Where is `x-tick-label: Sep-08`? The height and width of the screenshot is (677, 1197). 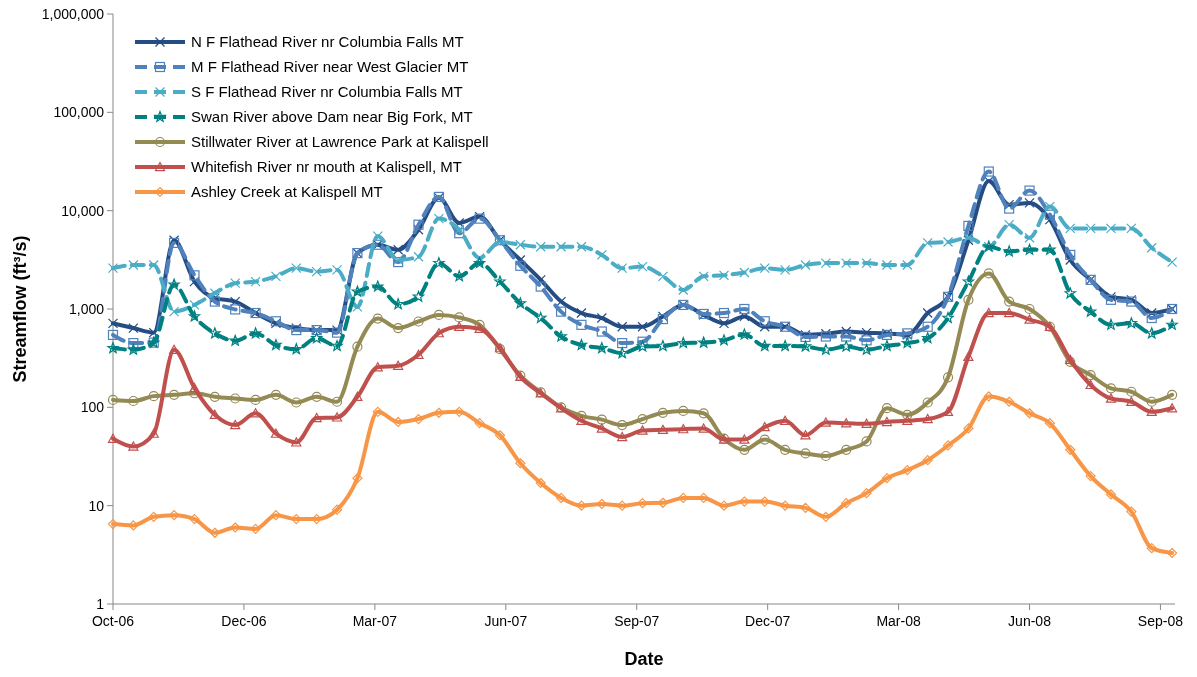
x-tick-label: Sep-08 is located at coordinates (1160, 621).